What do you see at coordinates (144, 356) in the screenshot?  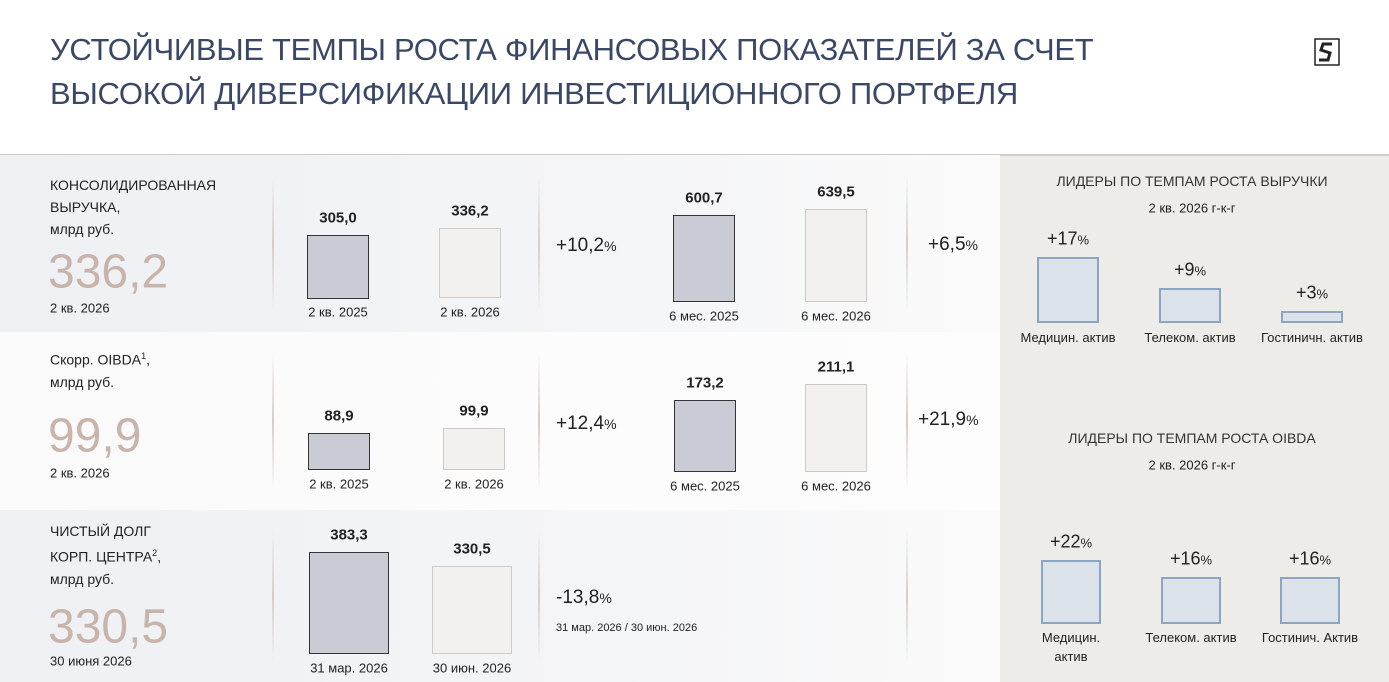 I see `text-part: 1` at bounding box center [144, 356].